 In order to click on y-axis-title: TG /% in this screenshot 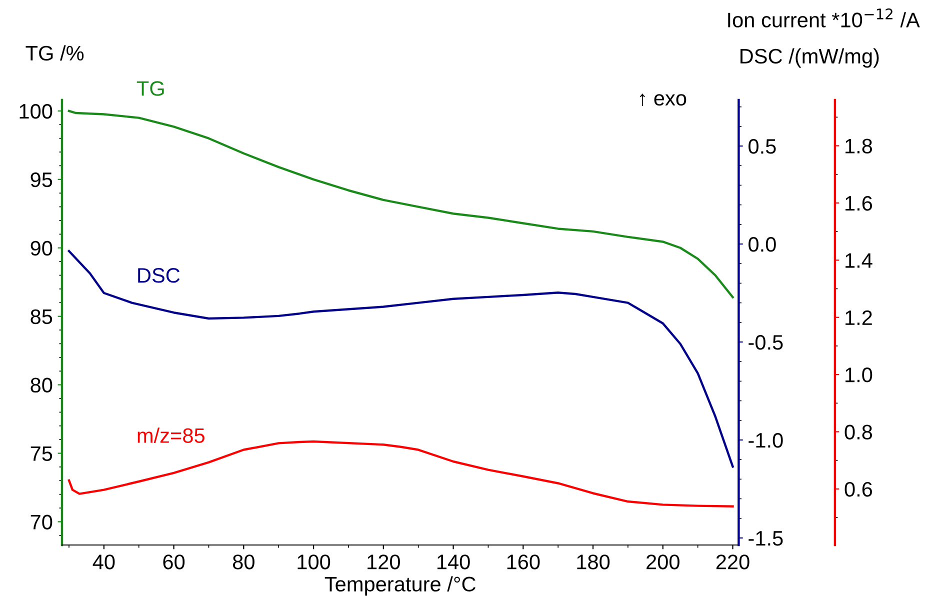, I will do `click(55, 53)`.